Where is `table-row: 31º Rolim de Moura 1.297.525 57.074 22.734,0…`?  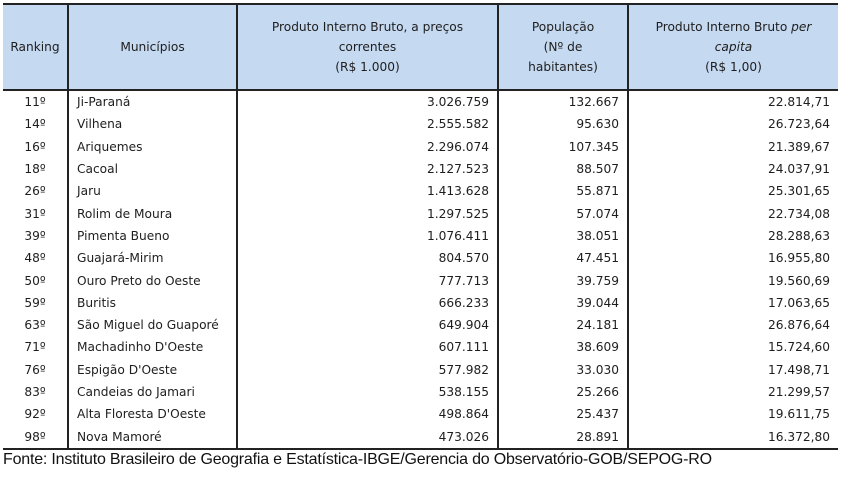 table-row: 31º Rolim de Moura 1.297.525 57.074 22.734,0… is located at coordinates (420, 213).